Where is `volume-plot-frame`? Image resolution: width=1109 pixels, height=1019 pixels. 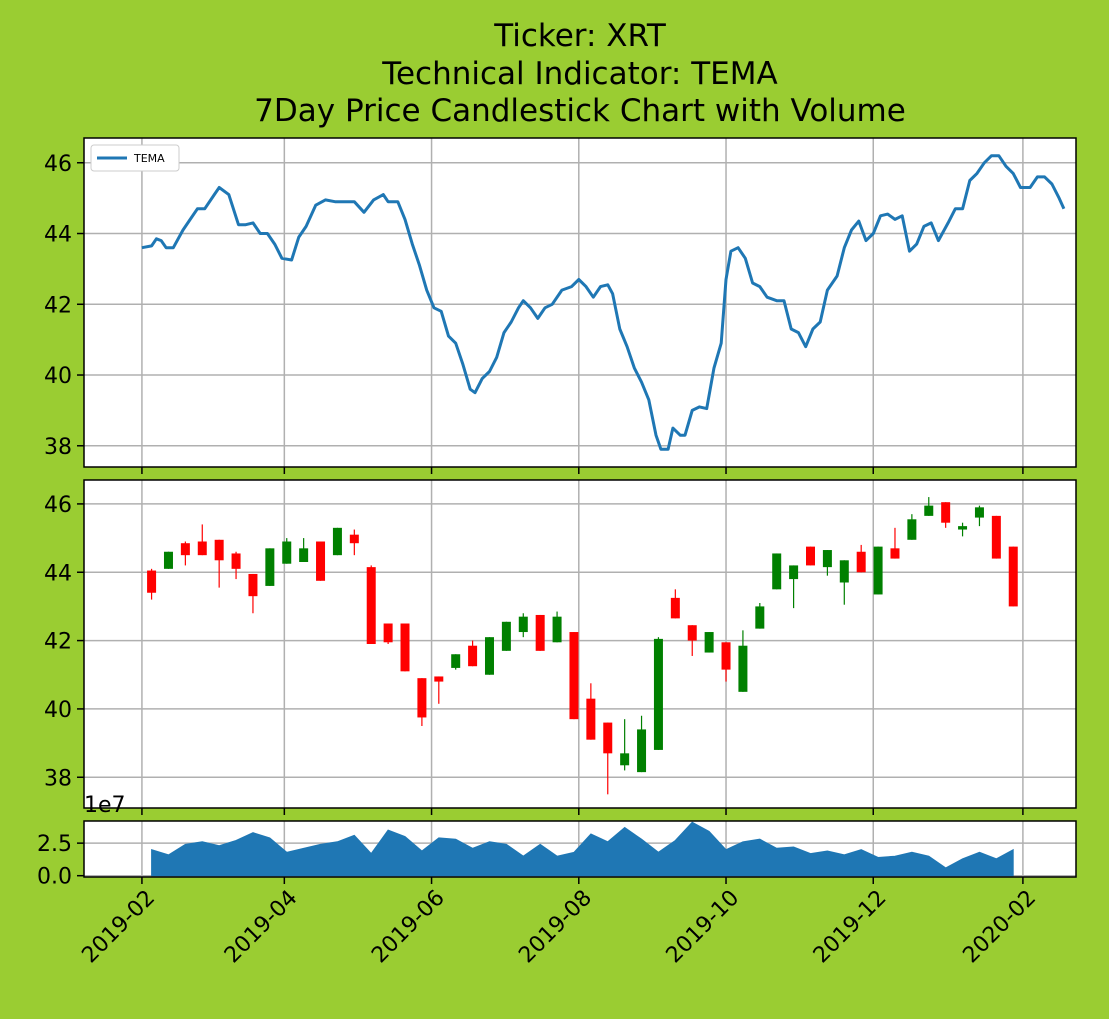
volume-plot-frame is located at coordinates (580, 849).